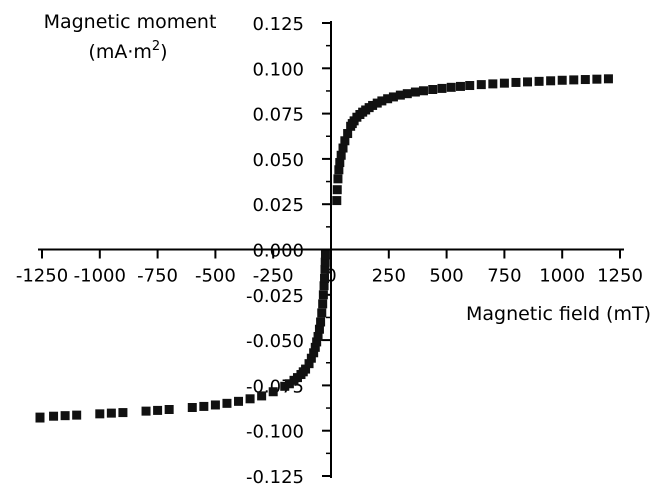  I want to click on y-tick-label: 0.050, so click(278, 160).